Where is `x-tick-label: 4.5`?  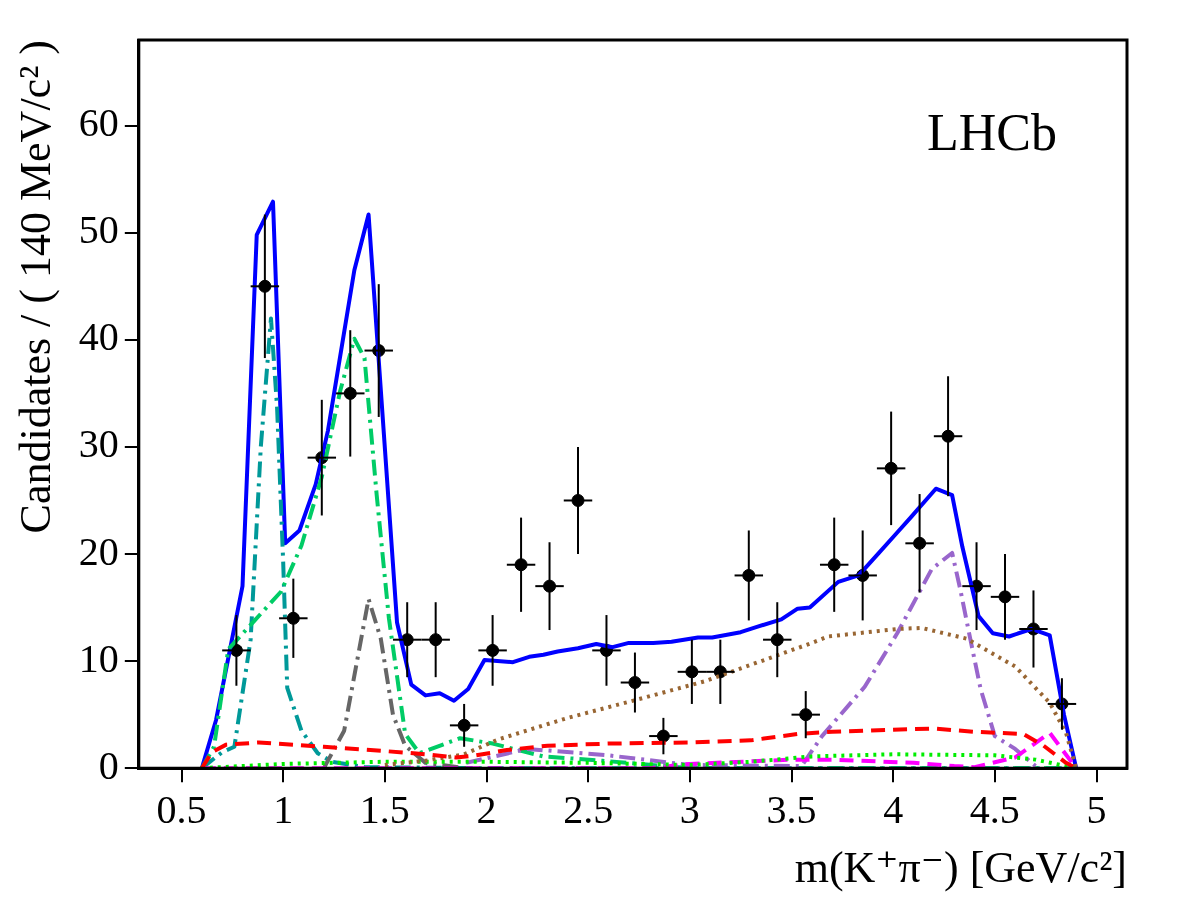
x-tick-label: 4.5 is located at coordinates (994, 809).